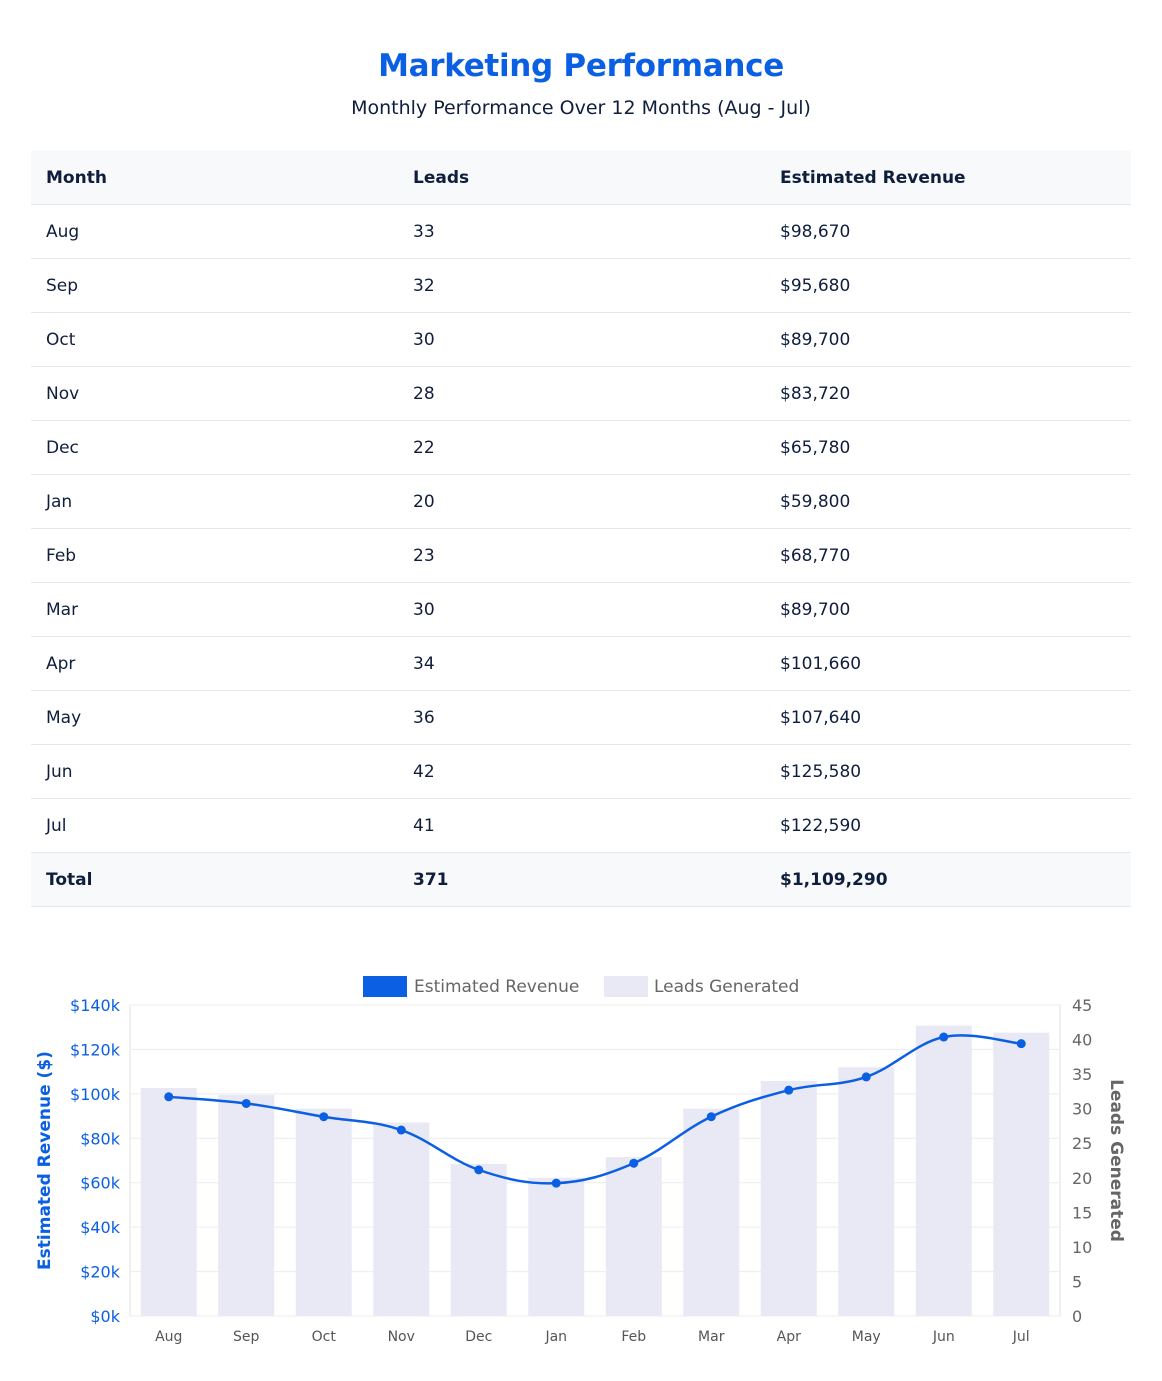 The image size is (1162, 1381). I want to click on x-tick-label: Apr, so click(789, 1337).